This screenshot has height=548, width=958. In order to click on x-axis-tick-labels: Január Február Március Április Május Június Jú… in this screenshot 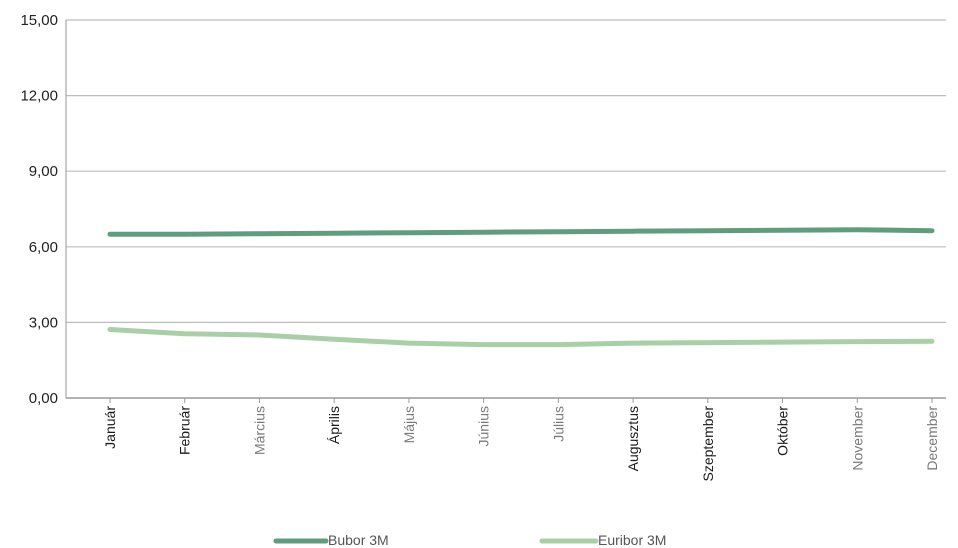, I will do `click(521, 444)`.